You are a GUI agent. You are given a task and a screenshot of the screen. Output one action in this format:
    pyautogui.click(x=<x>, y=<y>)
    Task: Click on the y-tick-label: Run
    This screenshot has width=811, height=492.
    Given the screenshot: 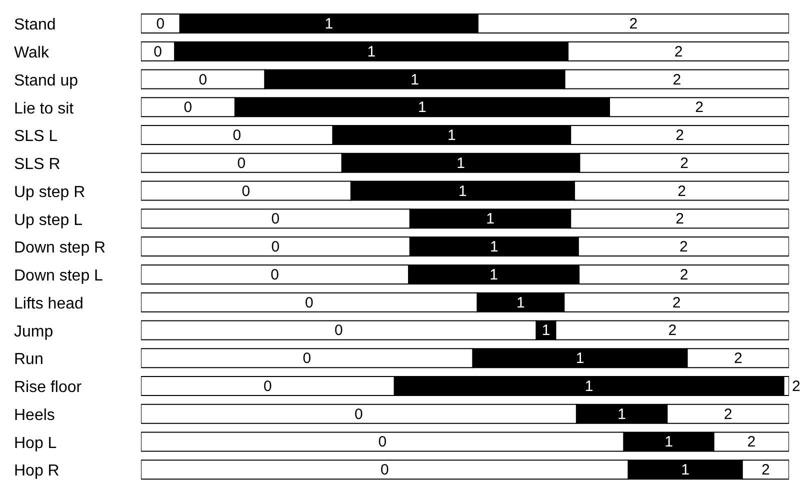 What is the action you would take?
    pyautogui.click(x=29, y=359)
    